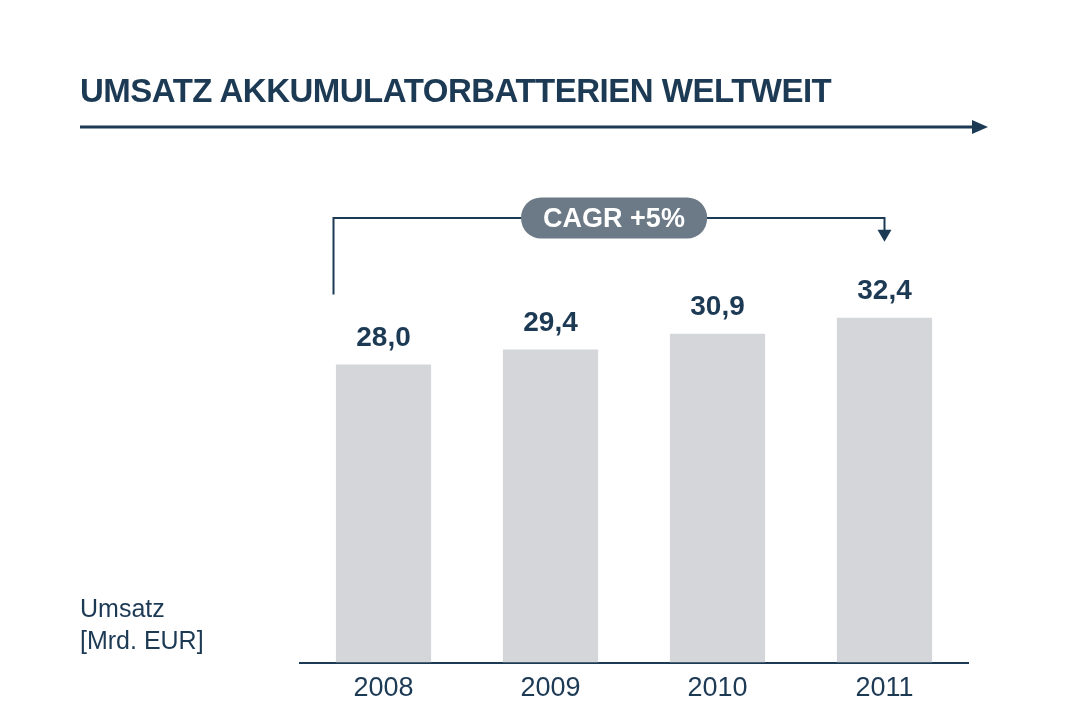 The width and height of the screenshot is (1080, 720). I want to click on text: Umsatz [Mrd. EUR], so click(142, 624).